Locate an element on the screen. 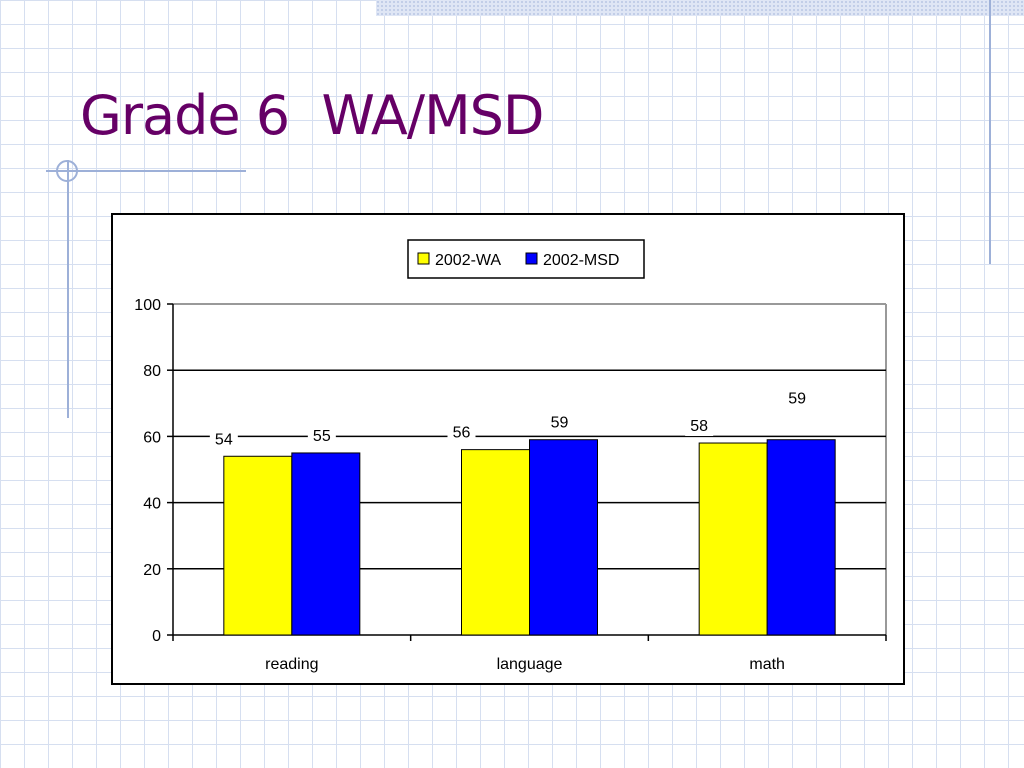  y-tick-label: 80 is located at coordinates (152, 371).